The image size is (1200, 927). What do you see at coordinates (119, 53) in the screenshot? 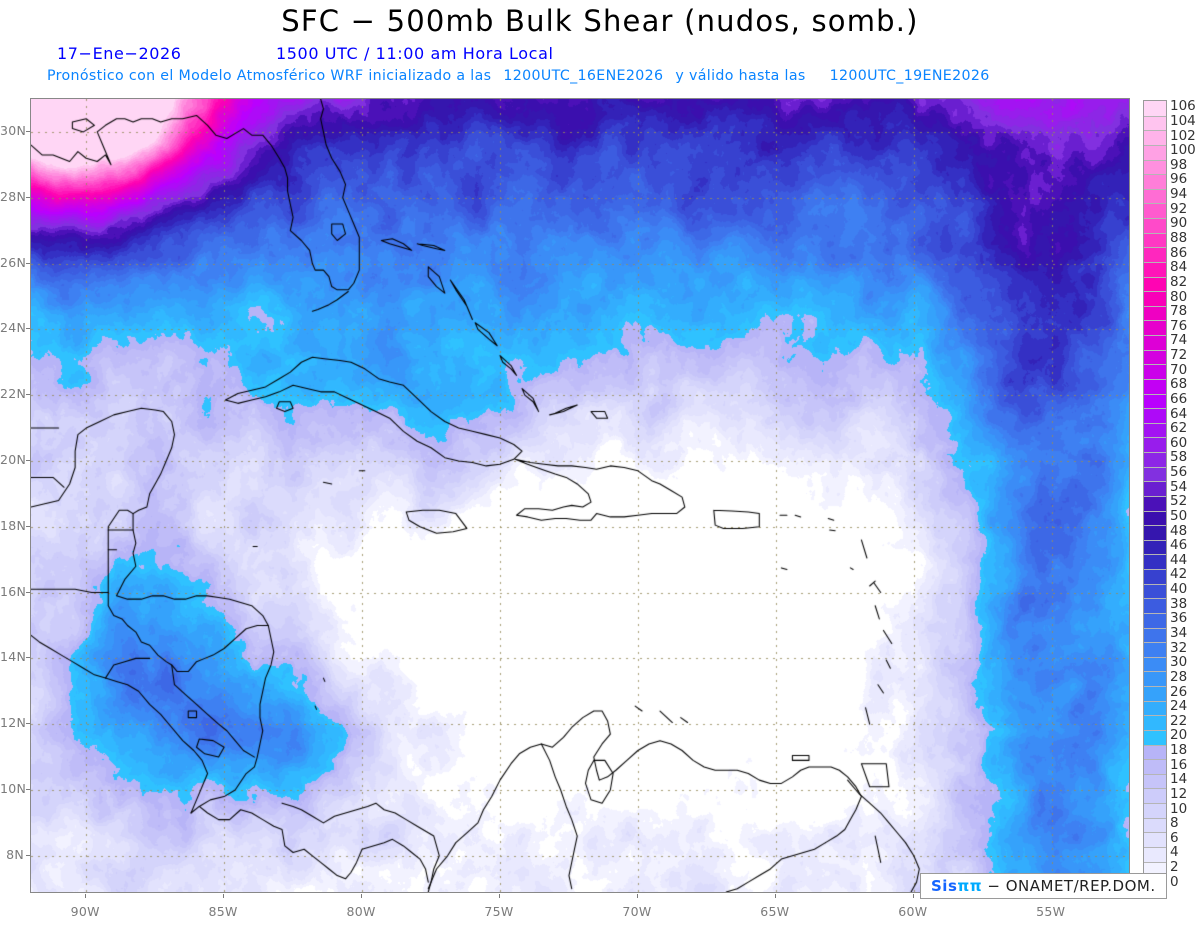
I see `forecast-date: 17−Ene−2026` at bounding box center [119, 53].